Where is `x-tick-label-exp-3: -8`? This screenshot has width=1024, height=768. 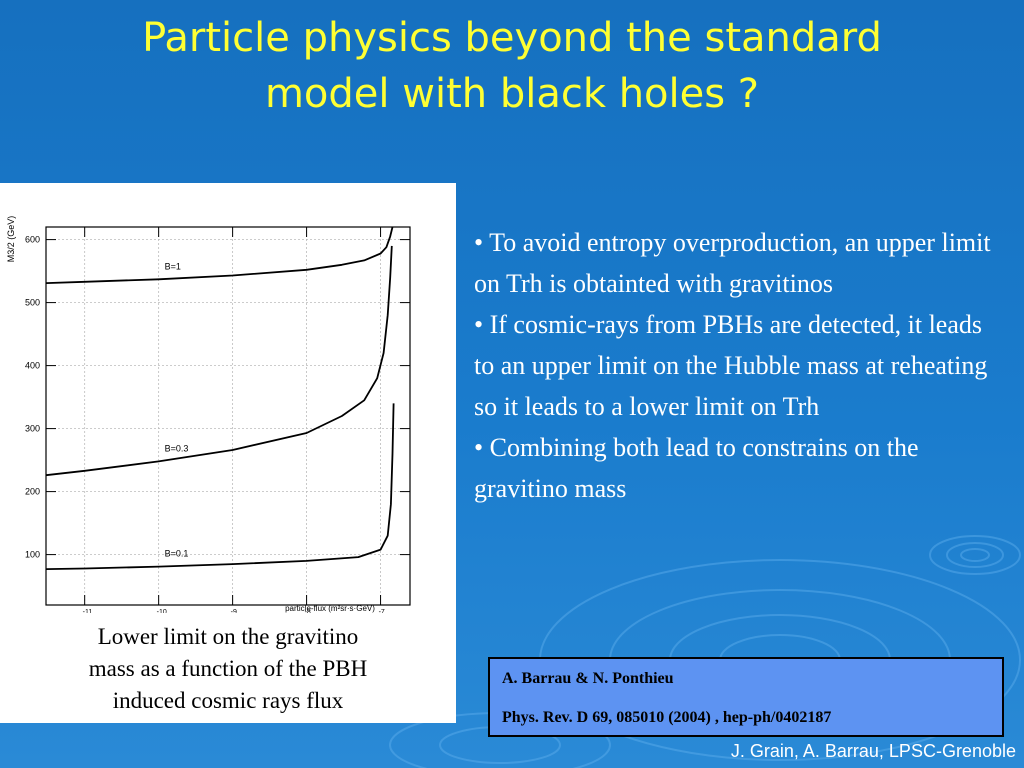
x-tick-label-exp-3: -8 is located at coordinates (308, 611).